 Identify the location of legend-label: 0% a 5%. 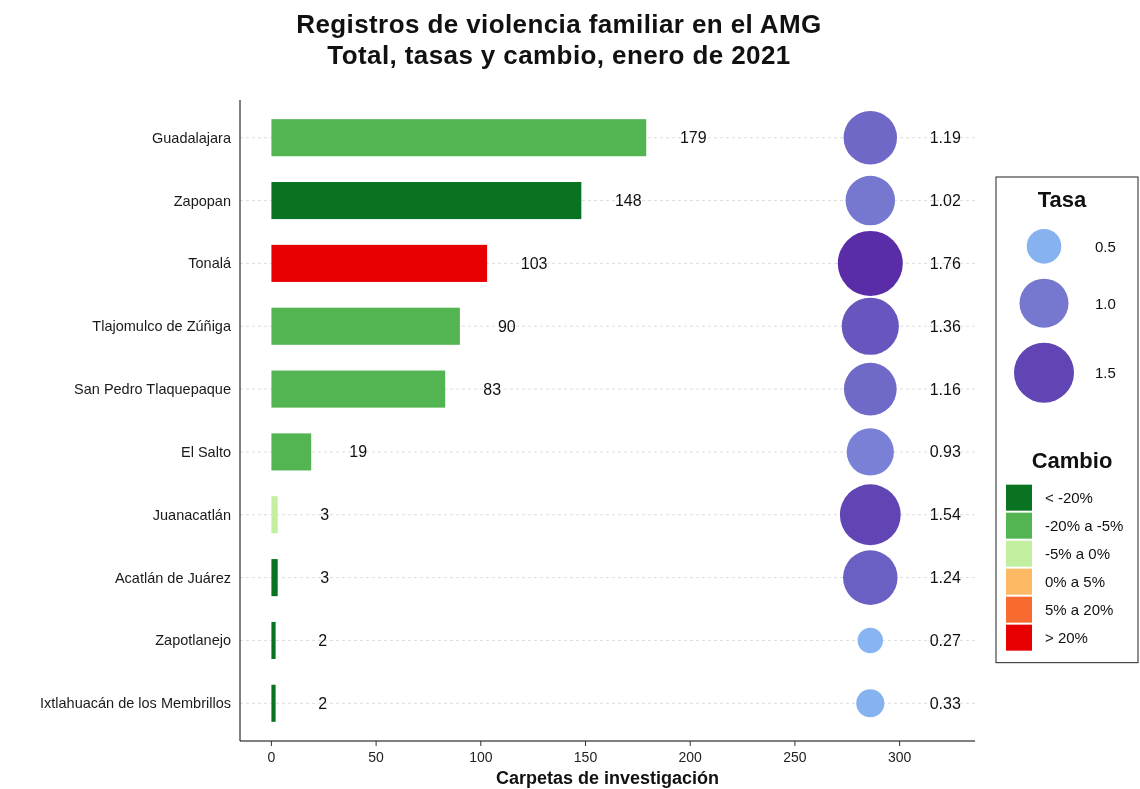
(1075, 582).